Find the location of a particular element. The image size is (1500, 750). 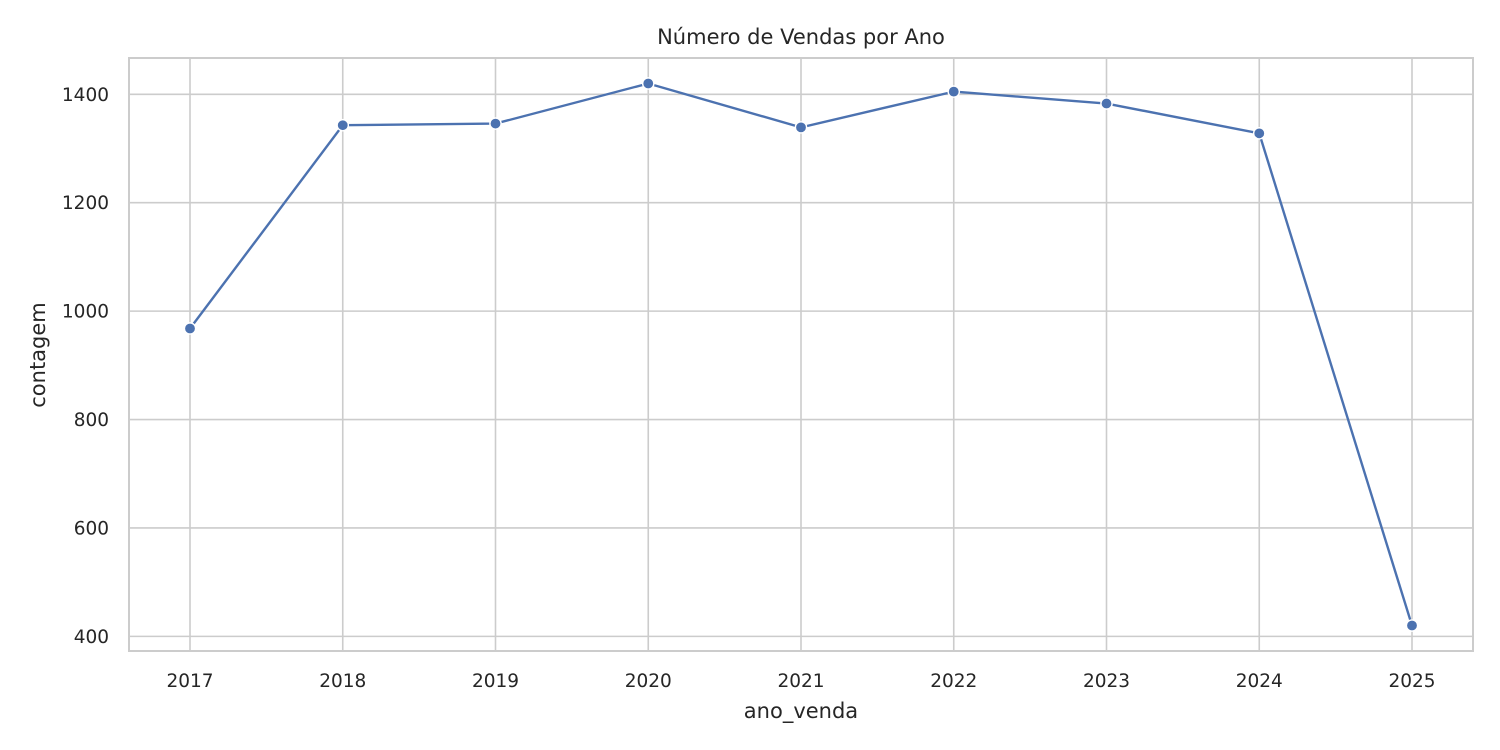

y-tick-label: 800 is located at coordinates (91, 420).